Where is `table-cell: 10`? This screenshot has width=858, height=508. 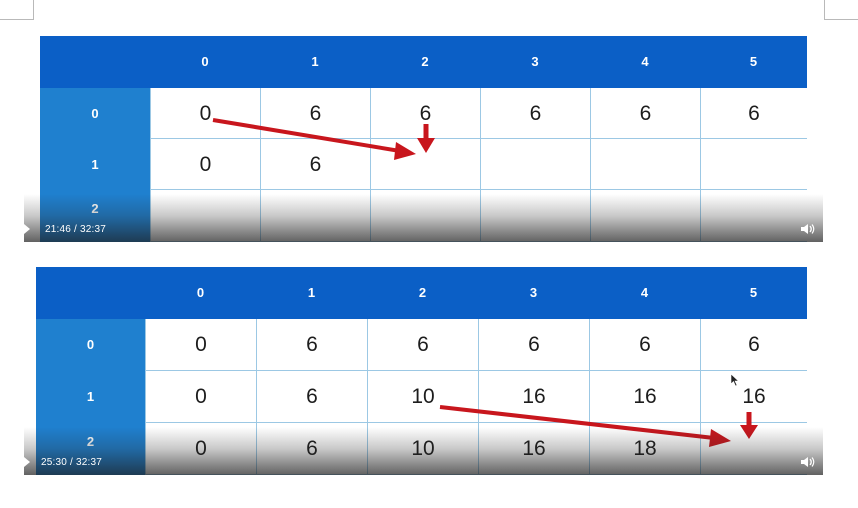
table-cell: 10 is located at coordinates (422, 397).